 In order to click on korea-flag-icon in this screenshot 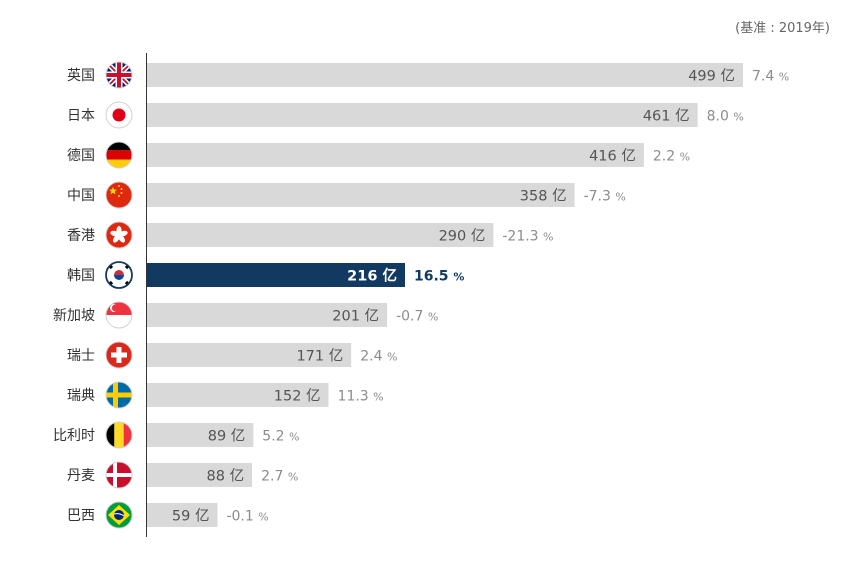, I will do `click(119, 275)`.